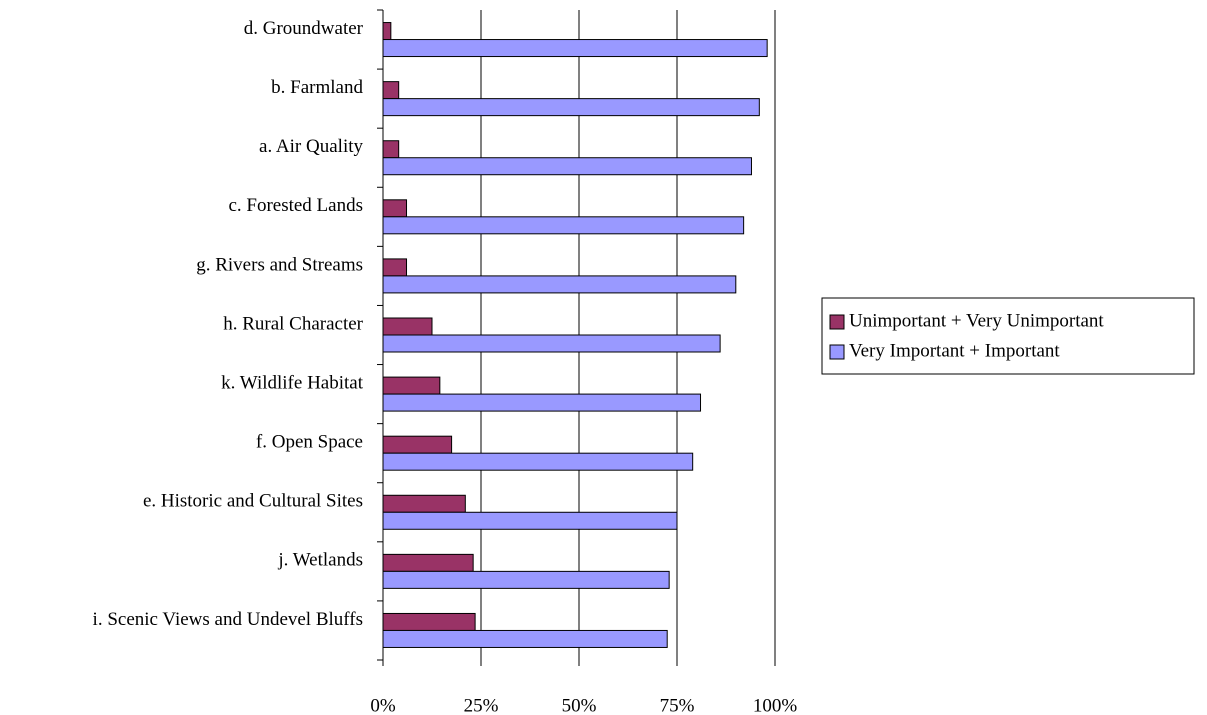 This screenshot has width=1207, height=715. I want to click on y-tick-label: j. Wetlands, so click(320, 560).